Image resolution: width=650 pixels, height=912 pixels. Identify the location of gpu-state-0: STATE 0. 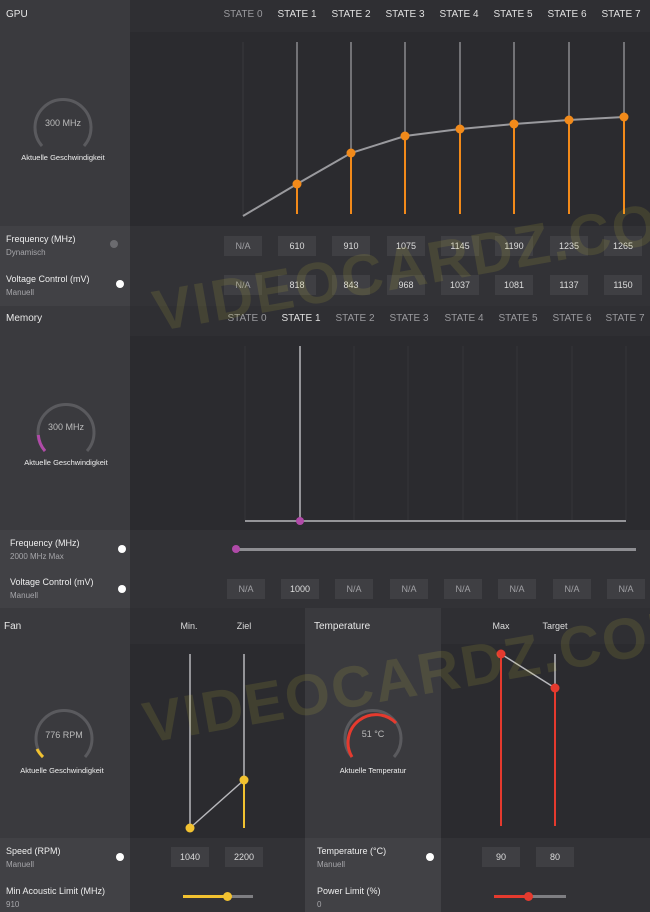
(243, 14).